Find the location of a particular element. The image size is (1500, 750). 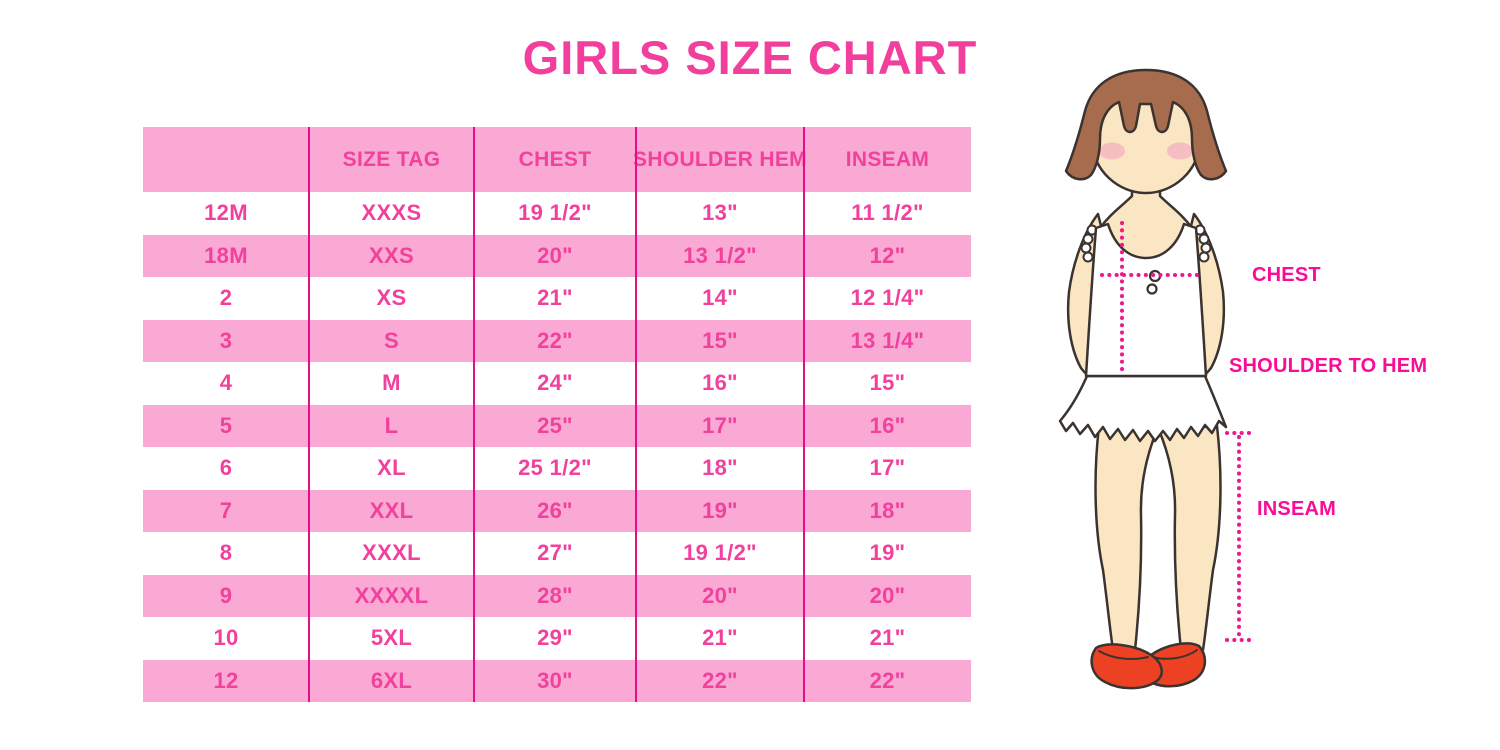

shoe-left-strap is located at coordinates (1123, 655).